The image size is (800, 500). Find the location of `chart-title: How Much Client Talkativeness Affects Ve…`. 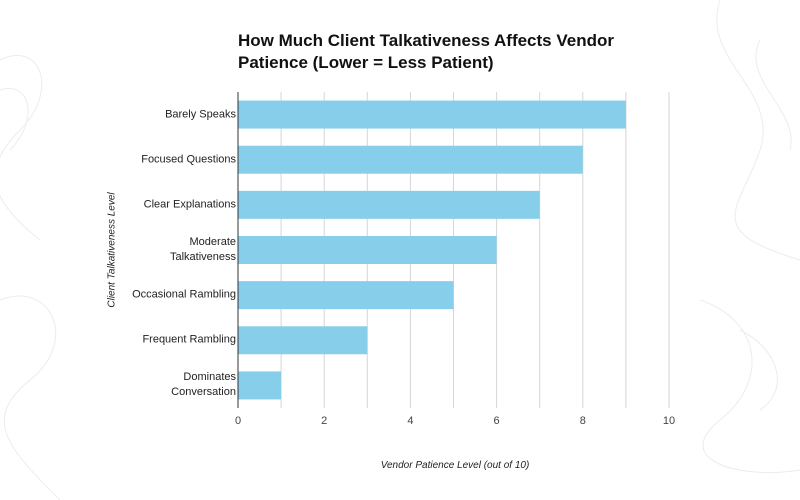

chart-title: How Much Client Talkativeness Affects Ve… is located at coordinates (426, 51).